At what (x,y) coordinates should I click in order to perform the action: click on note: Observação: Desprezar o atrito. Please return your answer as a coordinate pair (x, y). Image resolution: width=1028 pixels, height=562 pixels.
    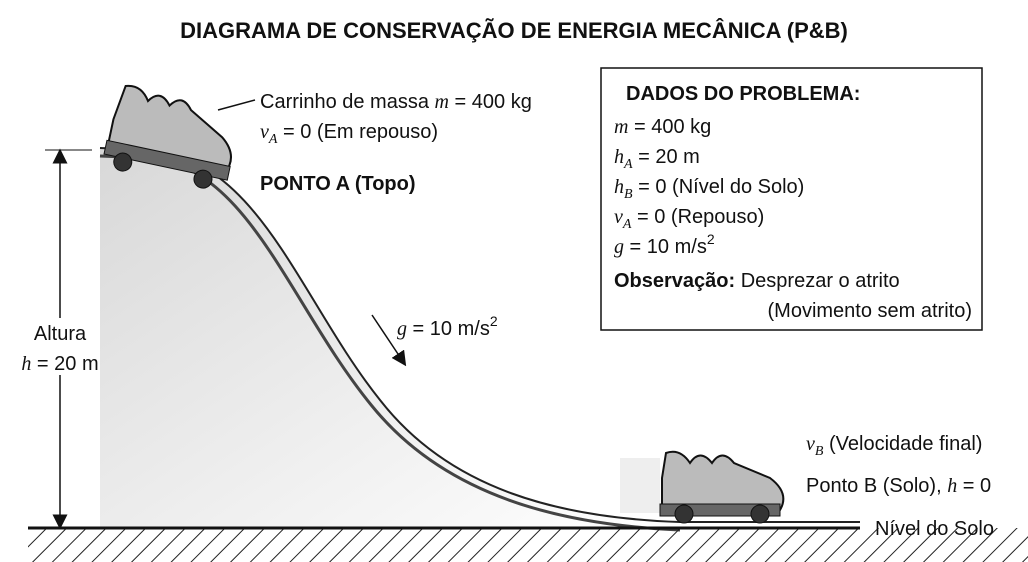
    Looking at the image, I should click on (757, 281).